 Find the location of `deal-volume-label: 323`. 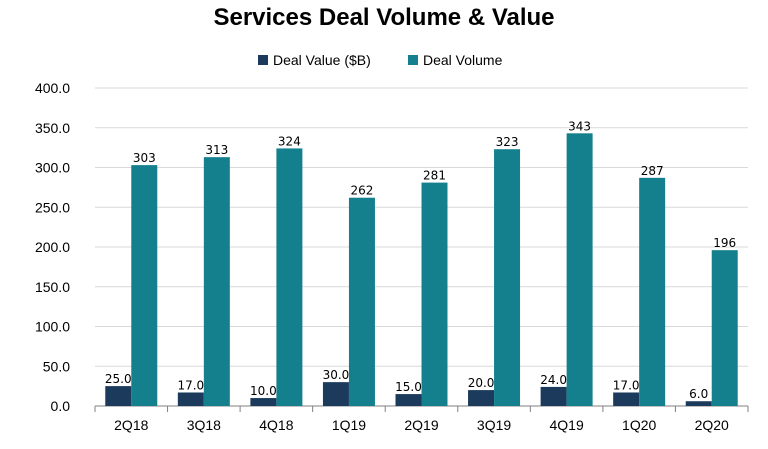

deal-volume-label: 323 is located at coordinates (507, 142).